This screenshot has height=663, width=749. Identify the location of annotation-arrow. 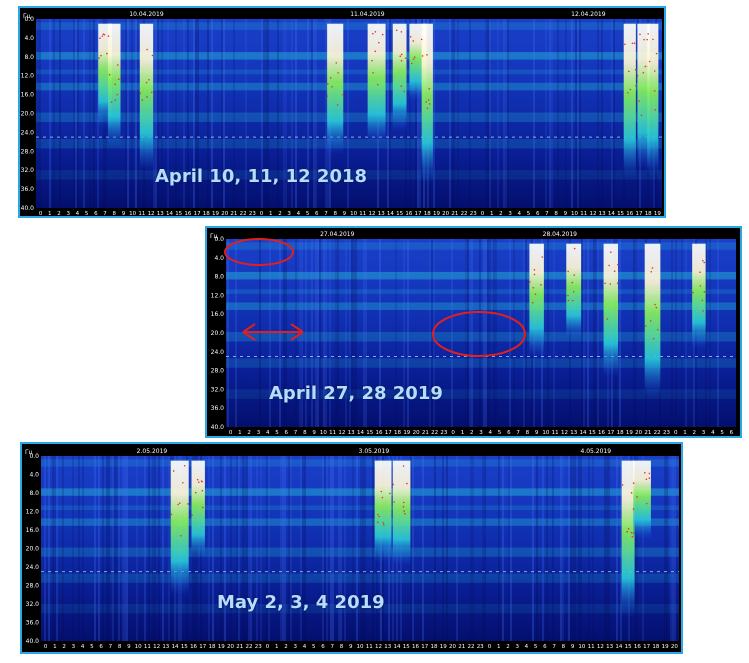
(273, 332).